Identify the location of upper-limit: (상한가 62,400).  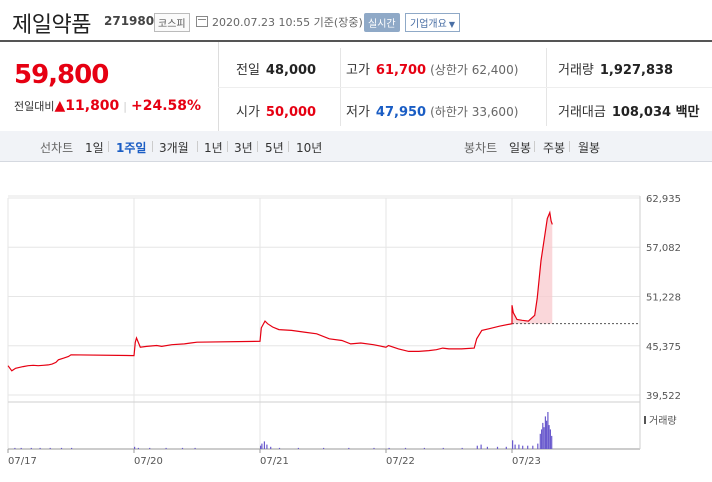
(474, 70).